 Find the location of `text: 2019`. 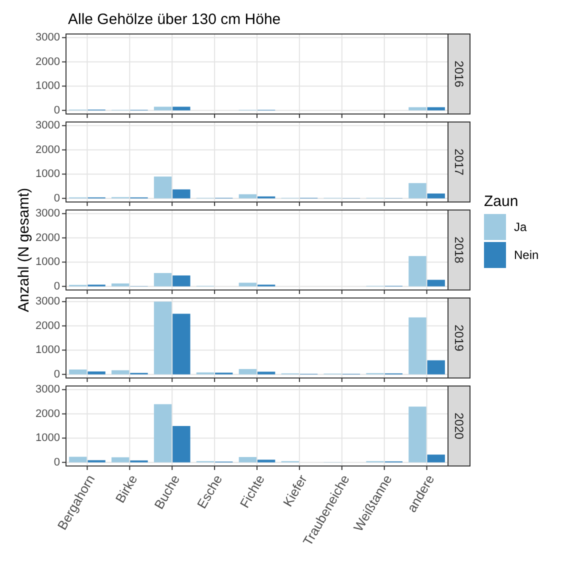

text: 2019 is located at coordinates (459, 338).